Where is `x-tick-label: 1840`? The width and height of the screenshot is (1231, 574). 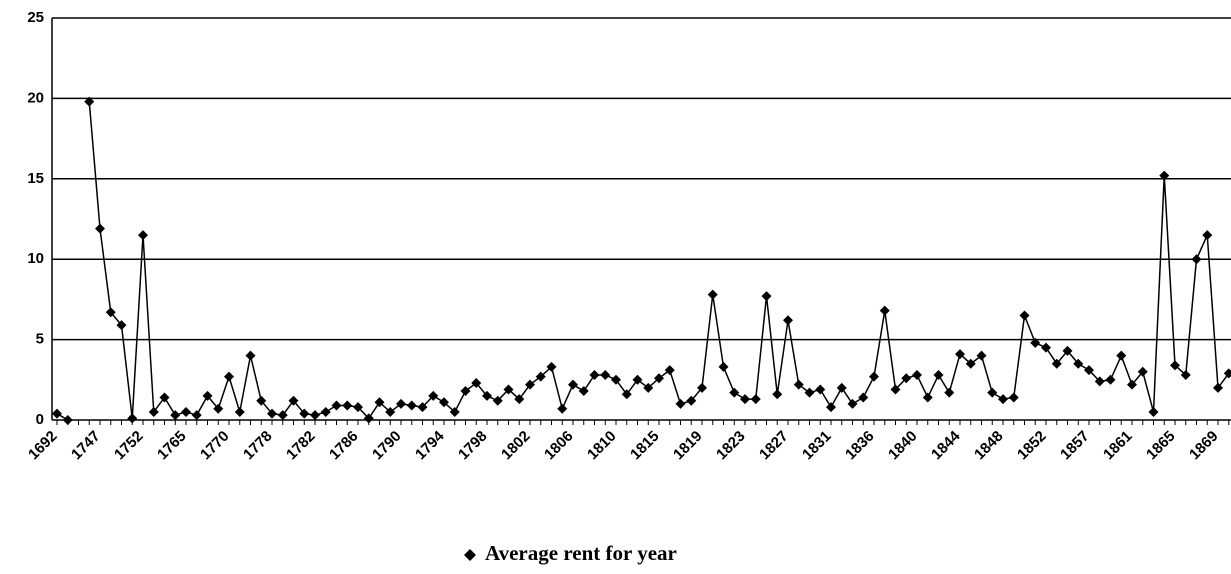 x-tick-label: 1840 is located at coordinates (903, 446).